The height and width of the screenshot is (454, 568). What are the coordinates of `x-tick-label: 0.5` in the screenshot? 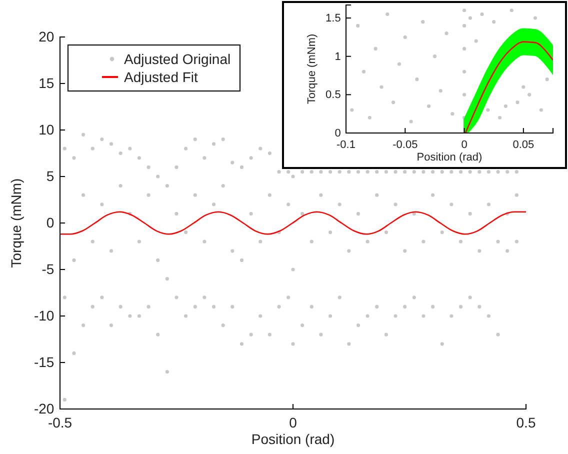 It's located at (526, 422).